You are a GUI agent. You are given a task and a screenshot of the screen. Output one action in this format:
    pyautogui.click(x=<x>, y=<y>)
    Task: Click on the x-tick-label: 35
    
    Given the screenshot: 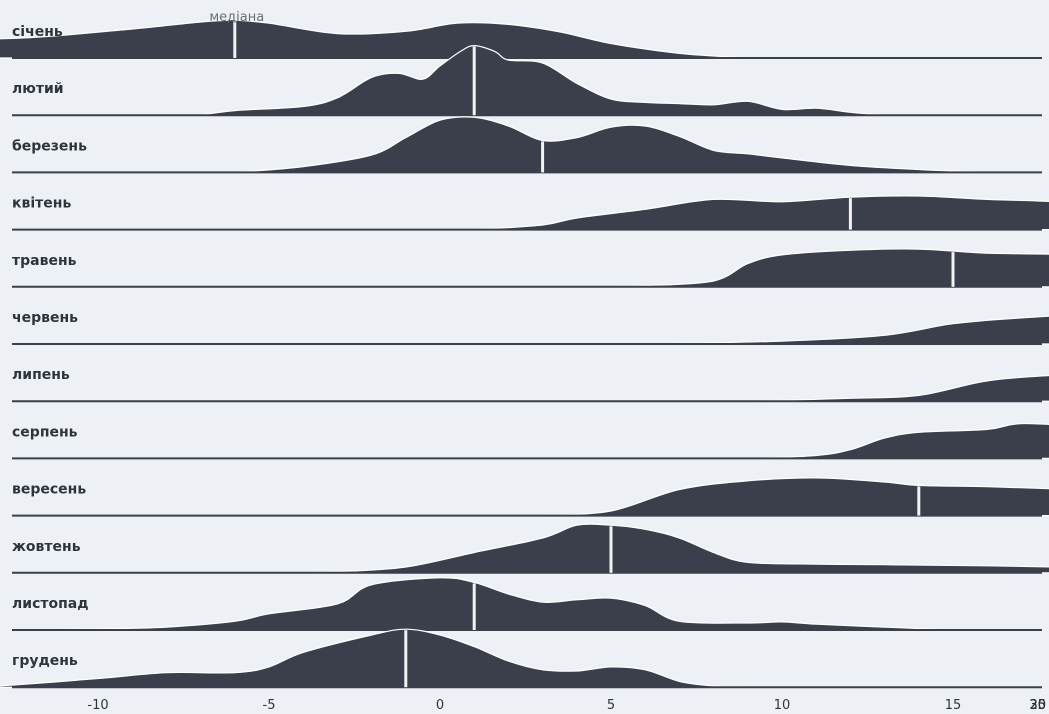 What is the action you would take?
    pyautogui.click(x=1037, y=705)
    